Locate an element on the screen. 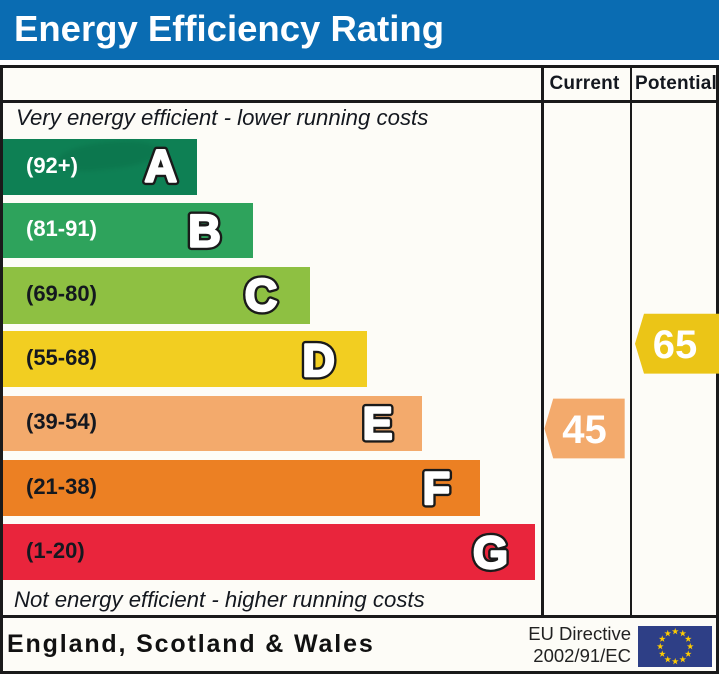 The image size is (719, 675). svg-text: C is located at coordinates (261, 295).